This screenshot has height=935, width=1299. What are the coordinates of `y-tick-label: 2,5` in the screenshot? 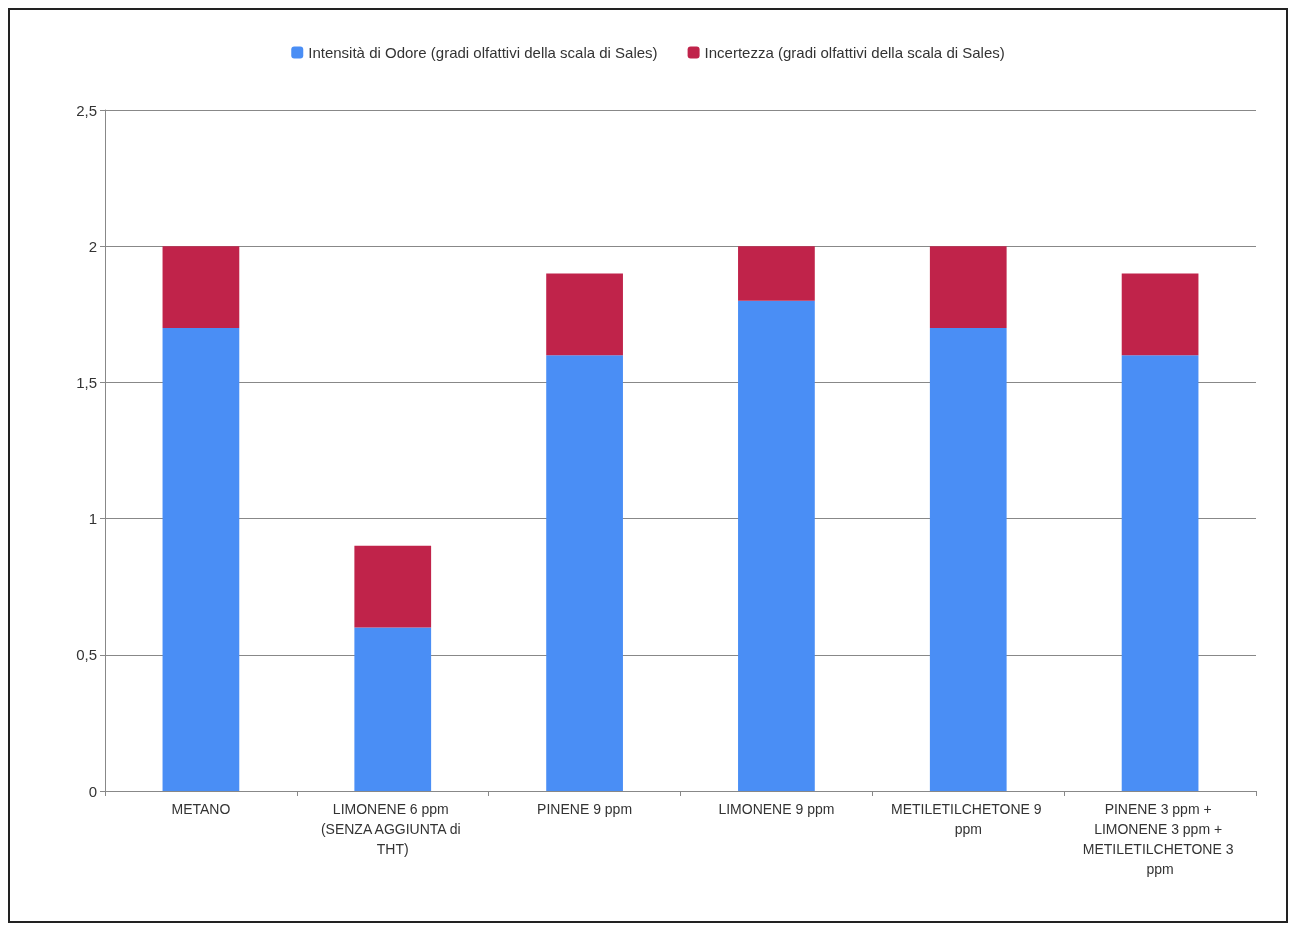 It's located at (86, 110).